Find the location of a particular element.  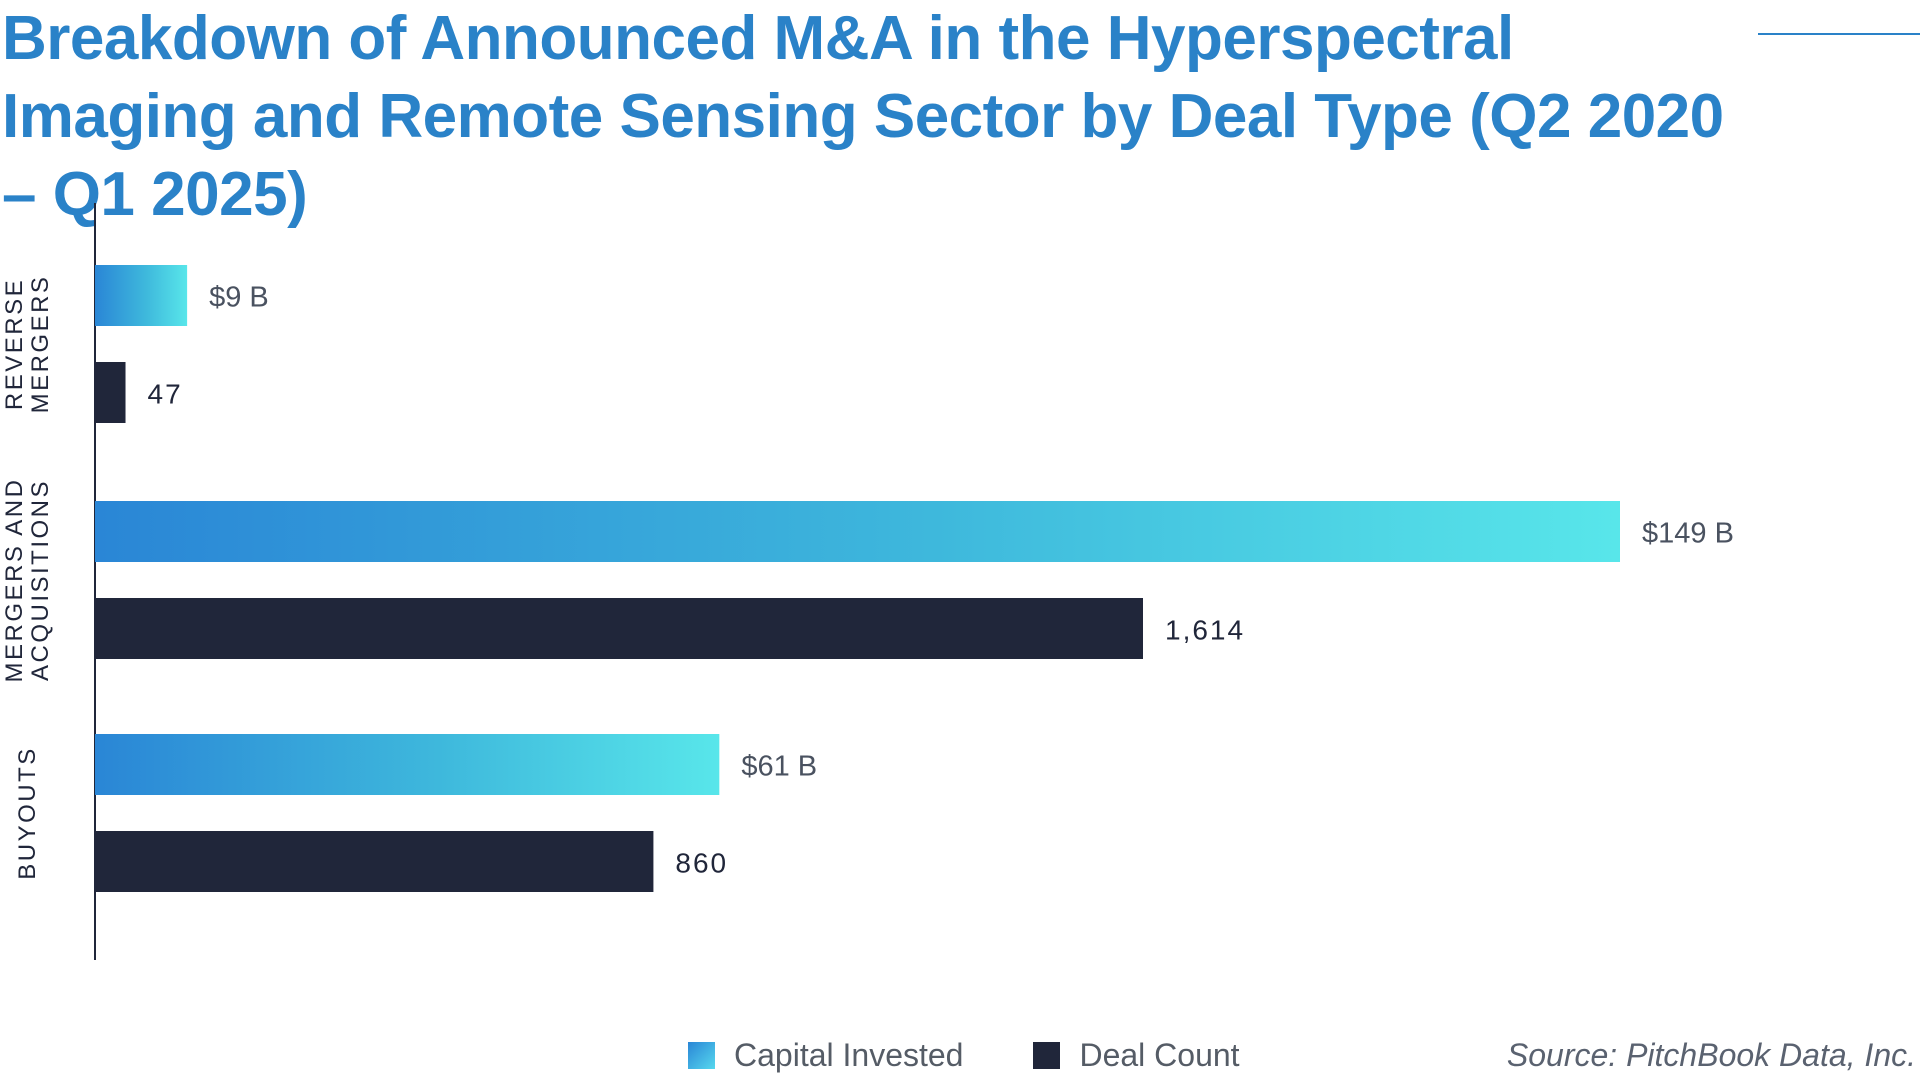

category-label-line: ACQUISITIONS is located at coordinates (40, 580).